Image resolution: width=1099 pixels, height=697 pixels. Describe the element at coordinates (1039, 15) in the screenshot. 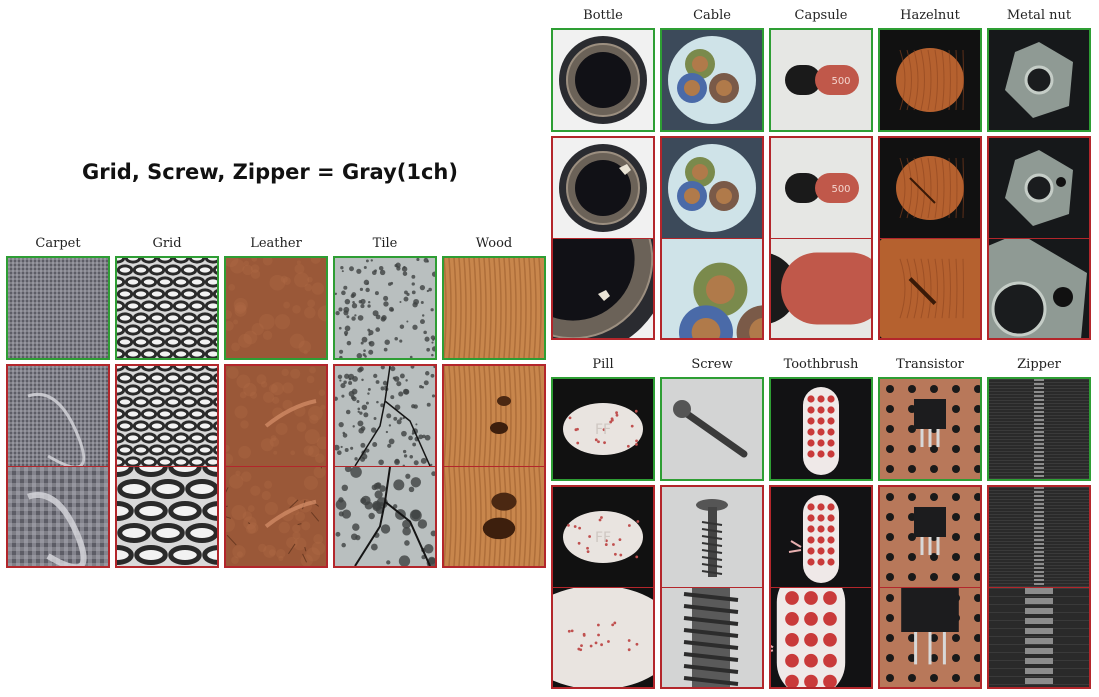

I see `category-label: Metal nut` at that location.